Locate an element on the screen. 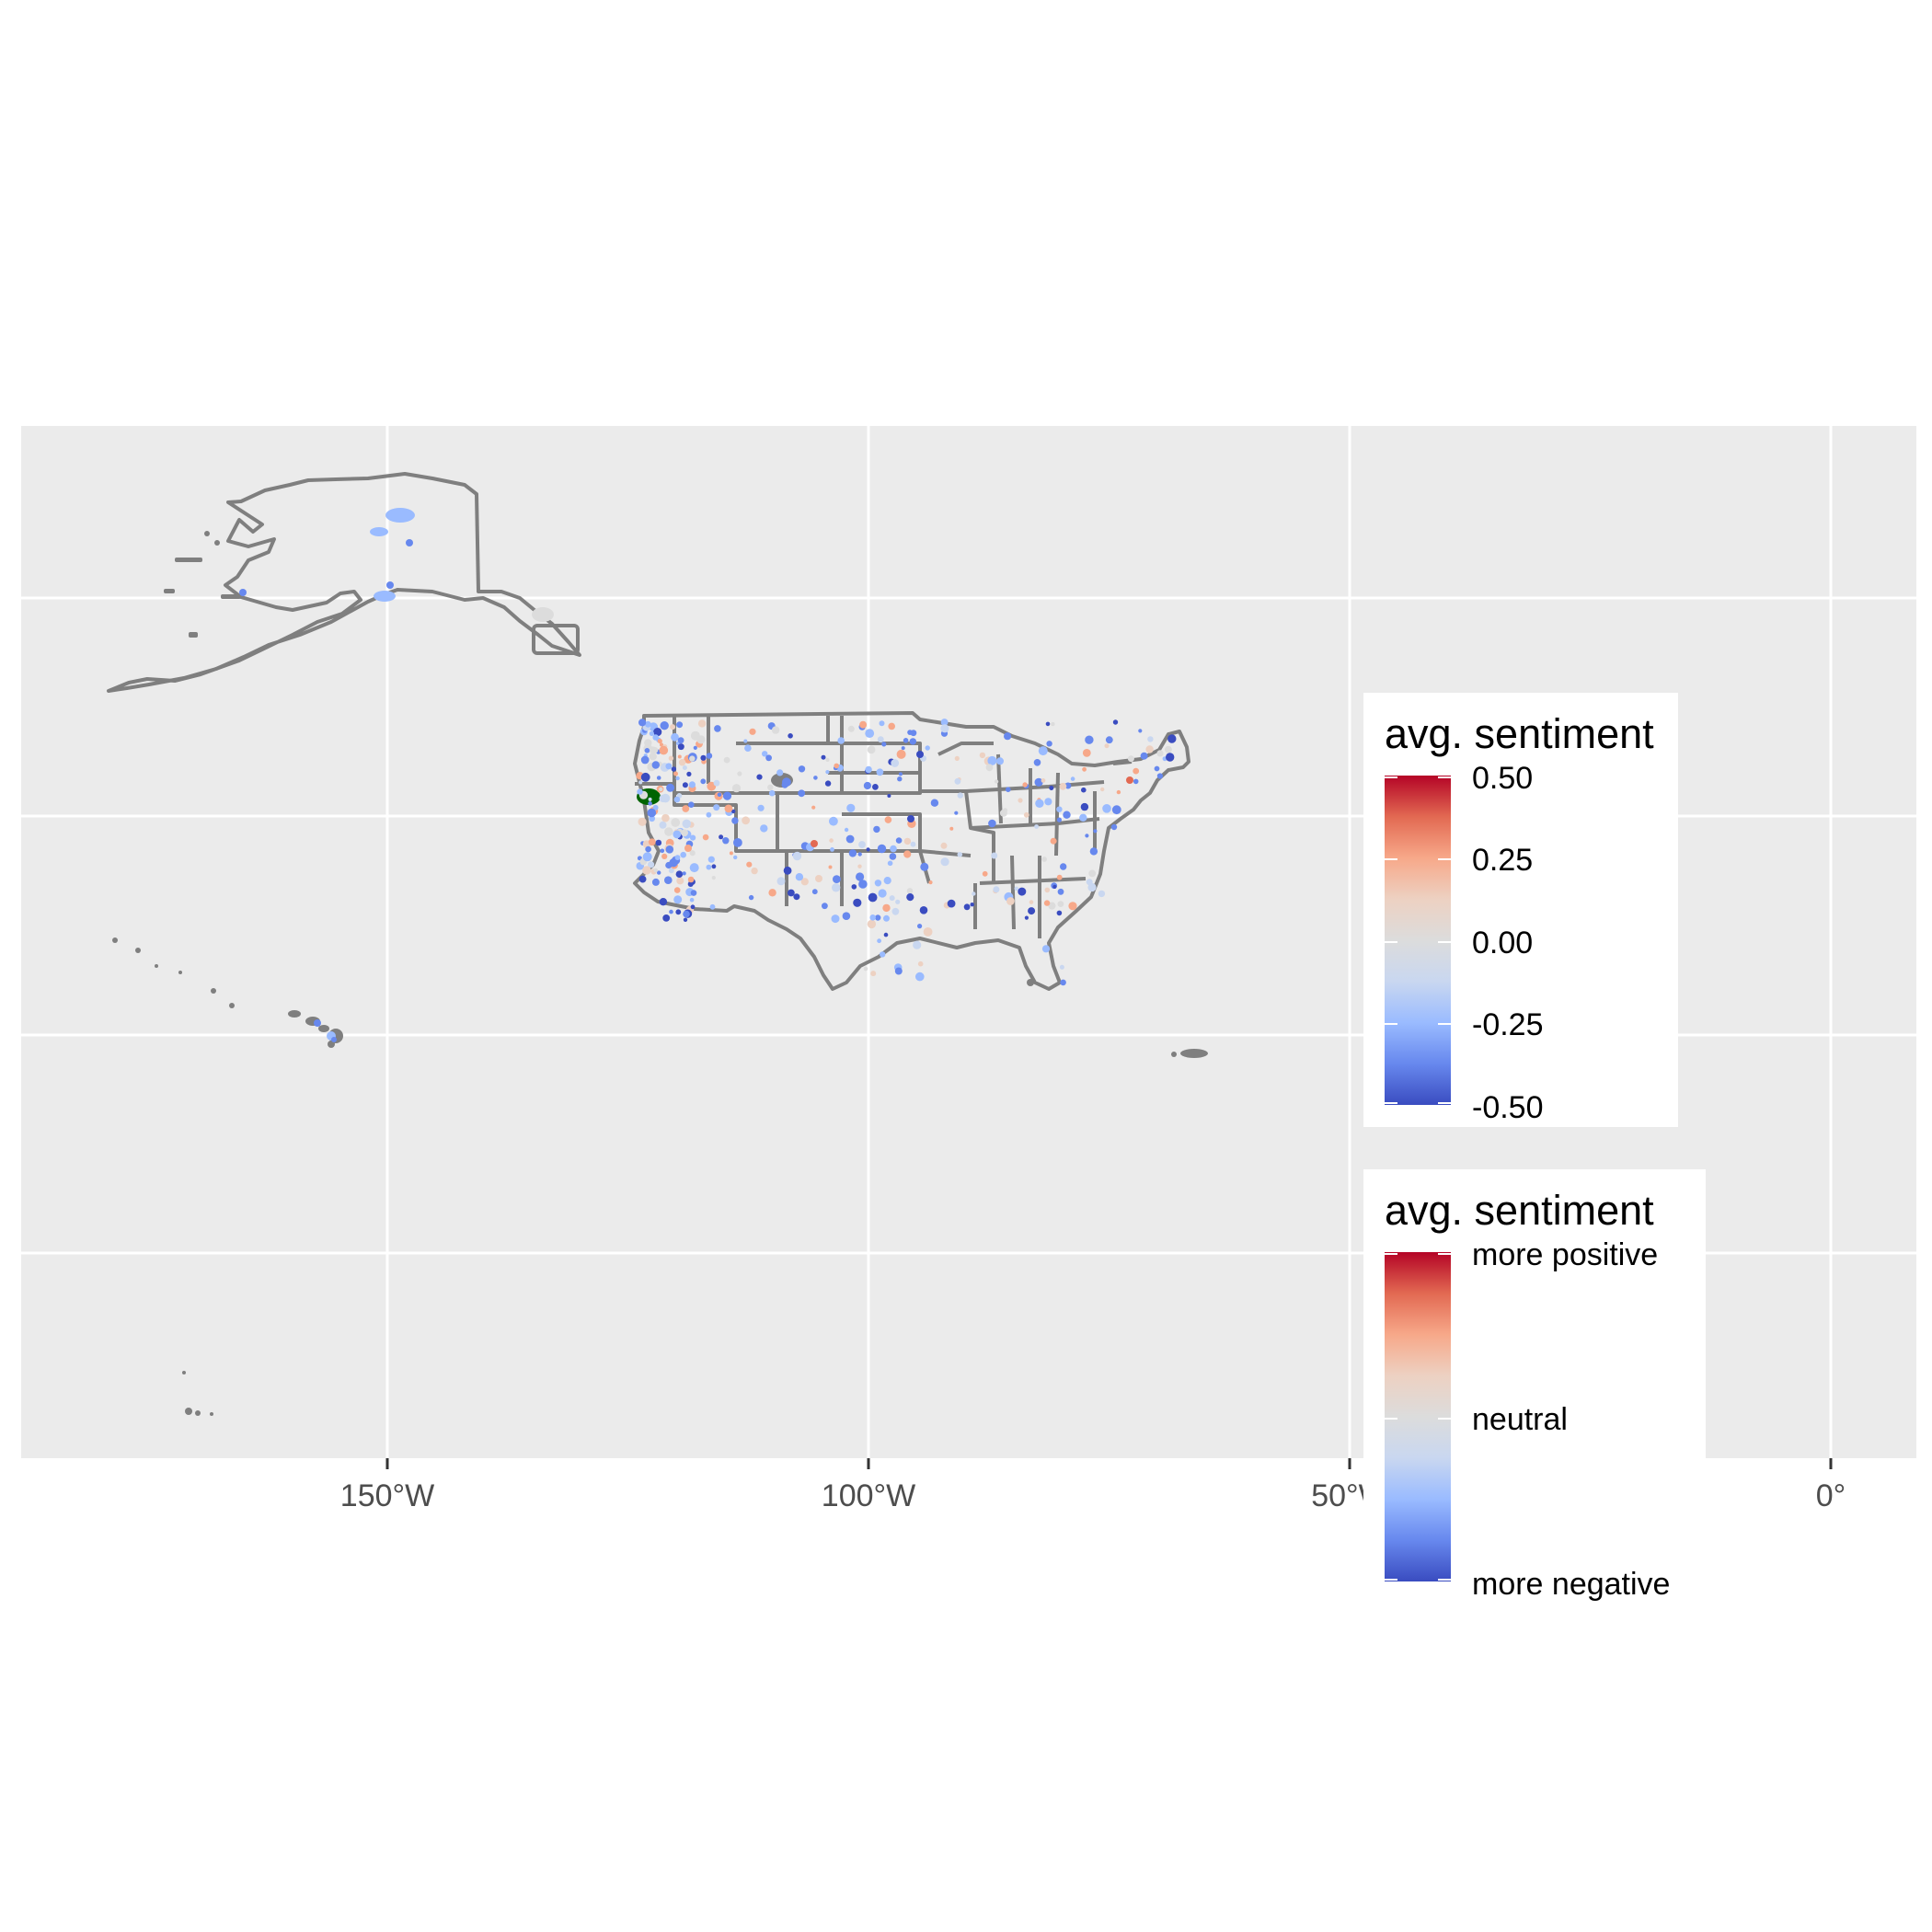 This screenshot has width=1932, height=1932. alaska-outline is located at coordinates (344, 582).